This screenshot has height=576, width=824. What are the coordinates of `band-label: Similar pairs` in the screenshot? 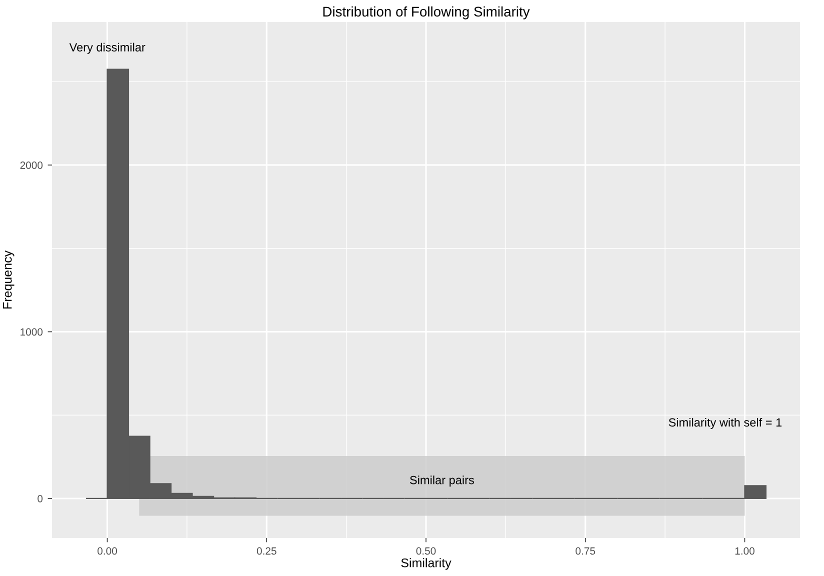 It's located at (442, 481).